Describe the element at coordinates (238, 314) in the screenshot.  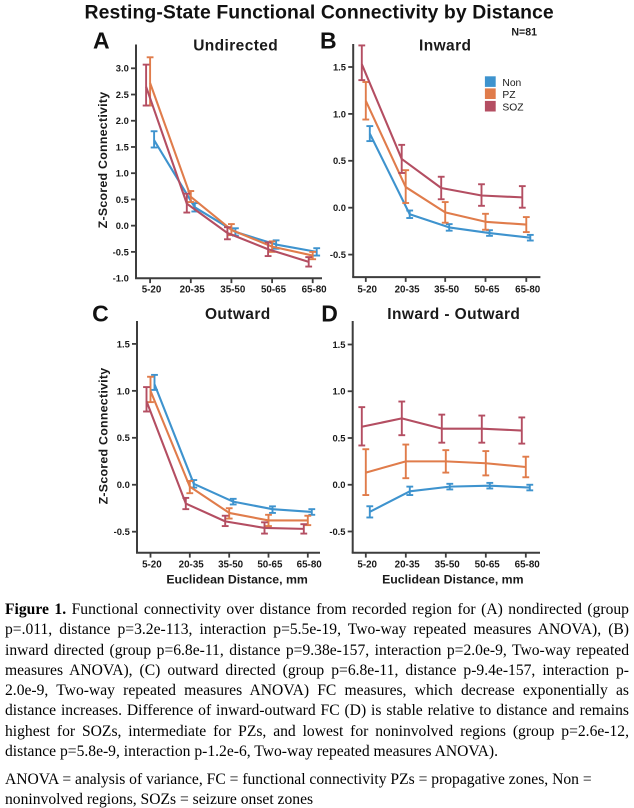
I see `svg-text: Outward` at that location.